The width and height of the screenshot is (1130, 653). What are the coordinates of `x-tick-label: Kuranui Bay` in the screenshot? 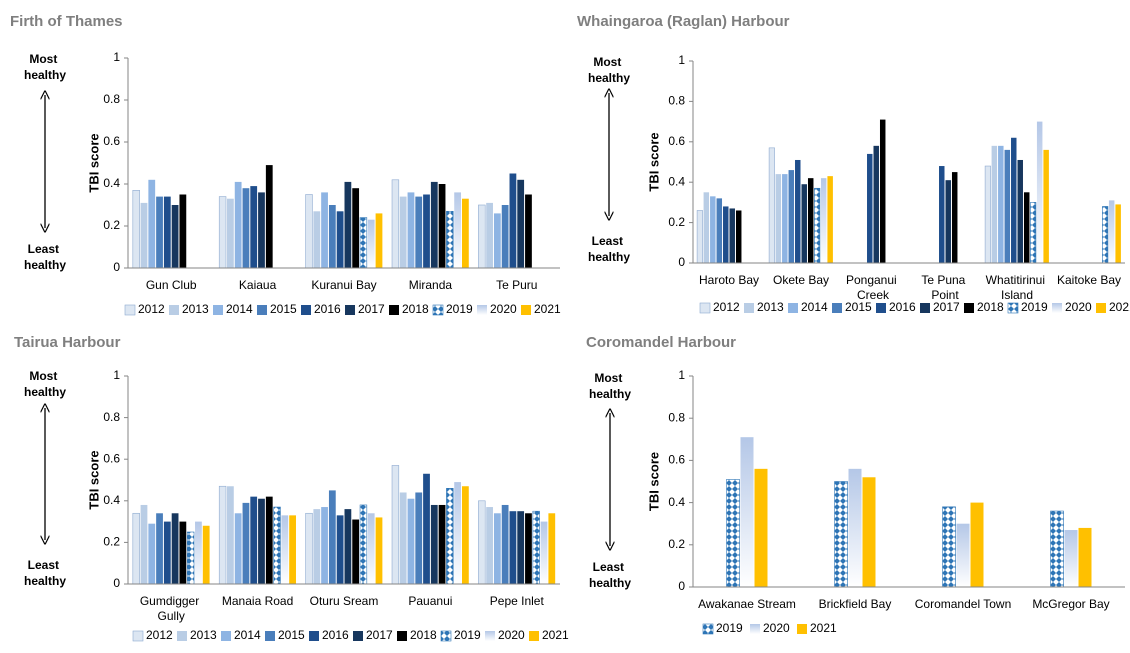 It's located at (343, 285).